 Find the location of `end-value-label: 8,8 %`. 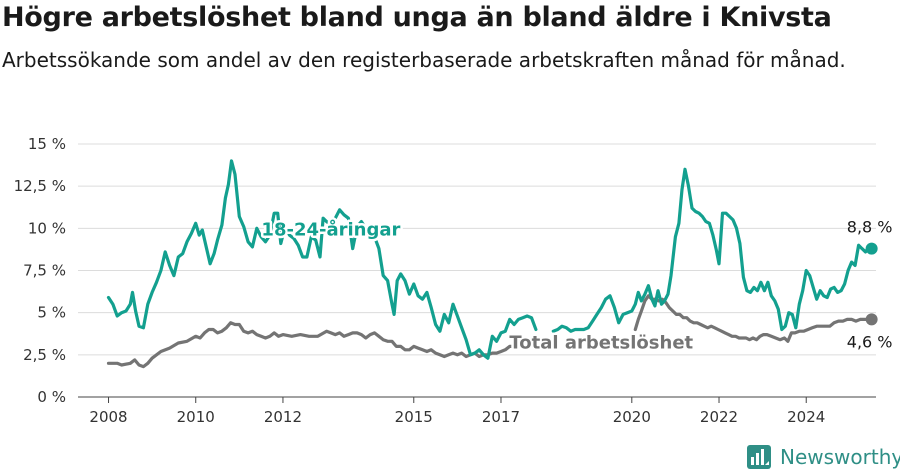

end-value-label: 8,8 % is located at coordinates (870, 227).